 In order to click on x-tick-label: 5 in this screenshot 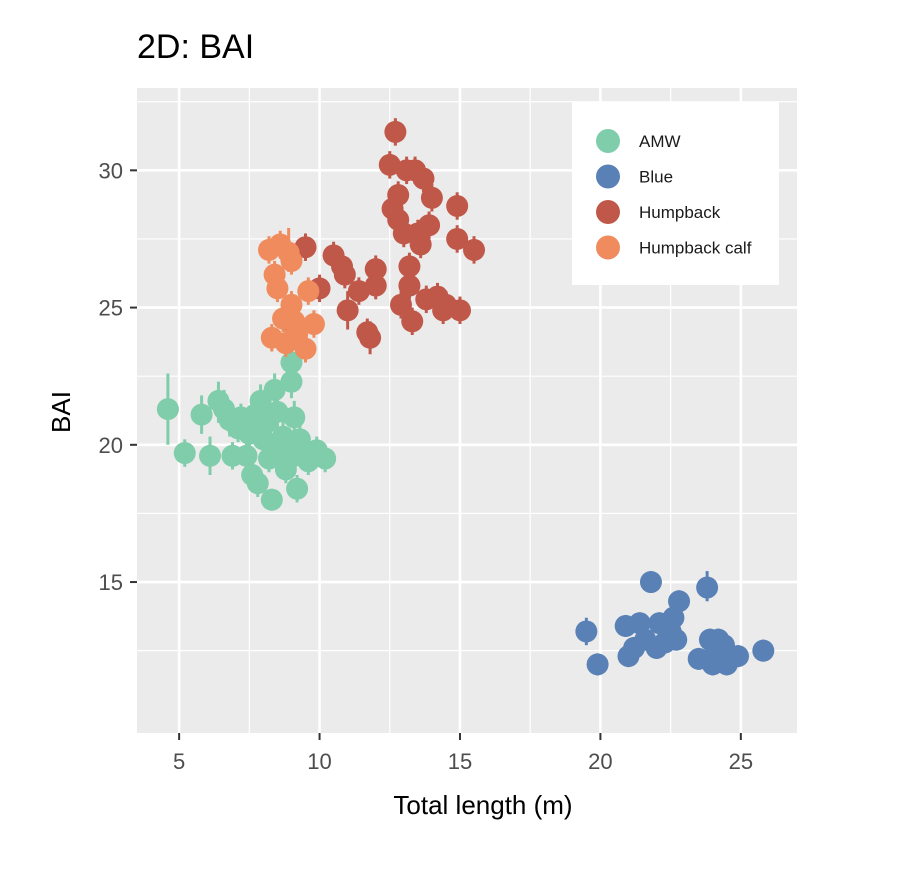, I will do `click(179, 761)`.